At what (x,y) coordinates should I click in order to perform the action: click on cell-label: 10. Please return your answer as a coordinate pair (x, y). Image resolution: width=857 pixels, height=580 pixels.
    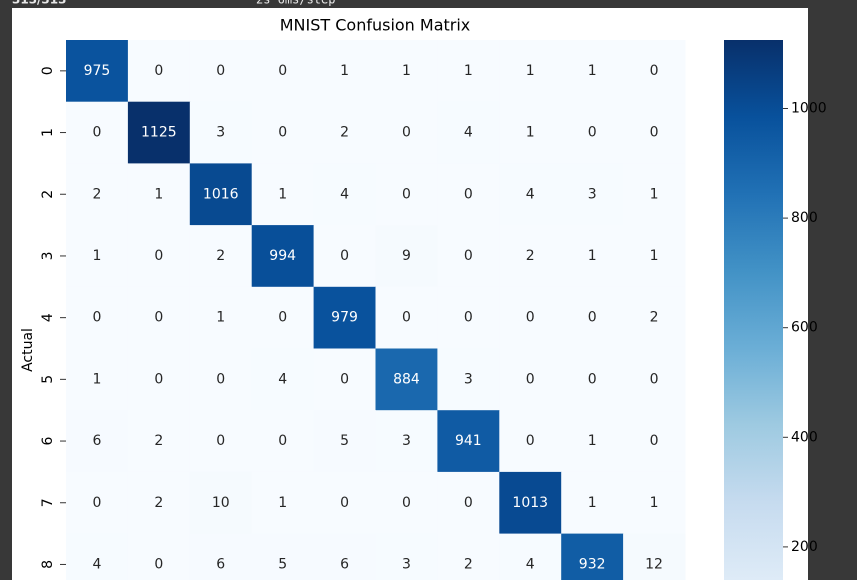
    Looking at the image, I should click on (221, 503).